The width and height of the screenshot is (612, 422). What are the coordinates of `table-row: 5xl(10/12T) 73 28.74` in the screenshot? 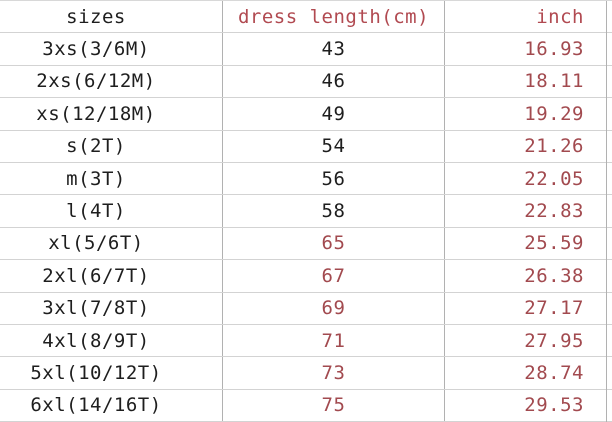 It's located at (306, 373).